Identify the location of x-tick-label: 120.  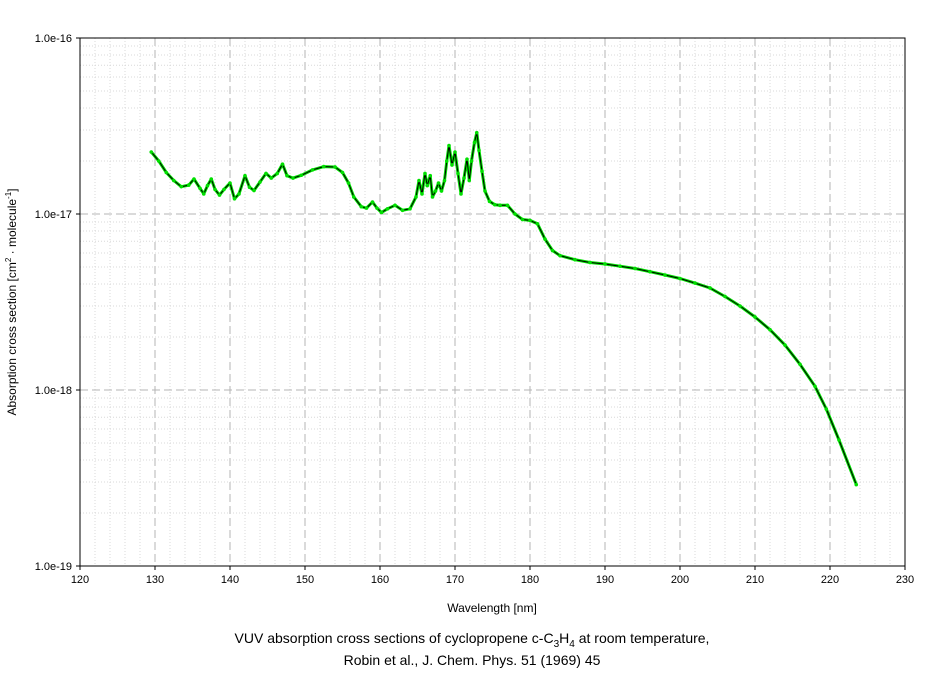
(80, 580).